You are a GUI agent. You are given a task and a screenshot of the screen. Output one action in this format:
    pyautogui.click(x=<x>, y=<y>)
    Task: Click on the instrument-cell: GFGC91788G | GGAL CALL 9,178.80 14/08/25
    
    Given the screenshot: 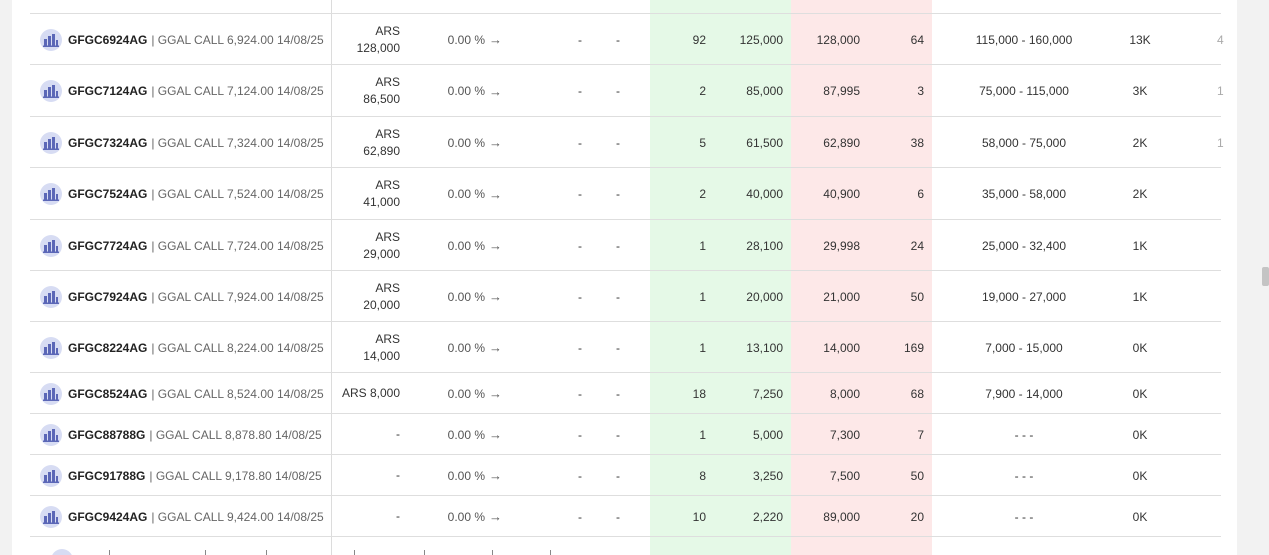 What is the action you would take?
    pyautogui.click(x=185, y=475)
    